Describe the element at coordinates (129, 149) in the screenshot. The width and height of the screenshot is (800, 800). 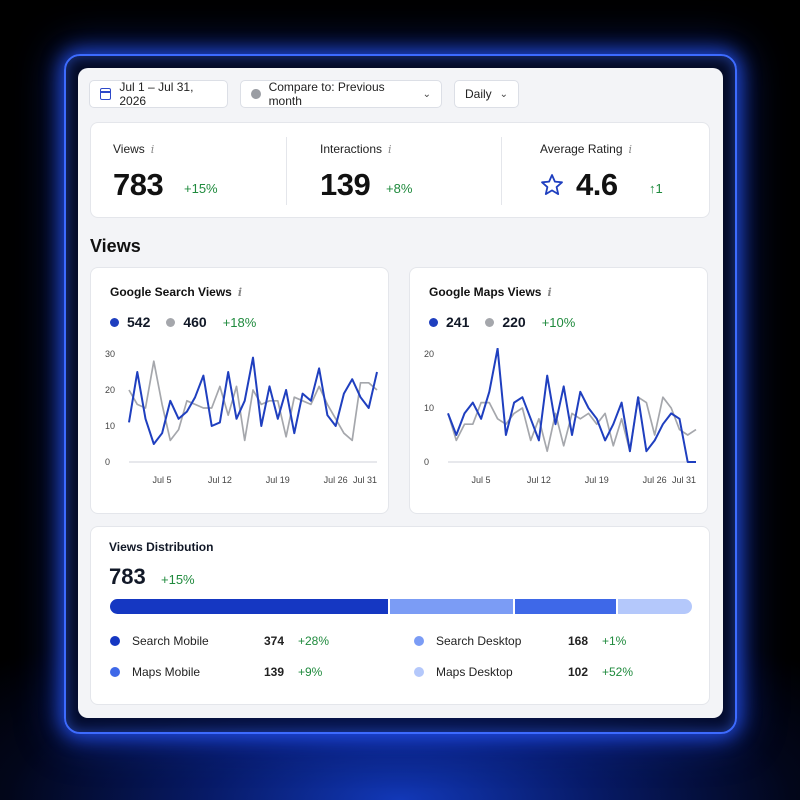
I see `stat-label: Views` at that location.